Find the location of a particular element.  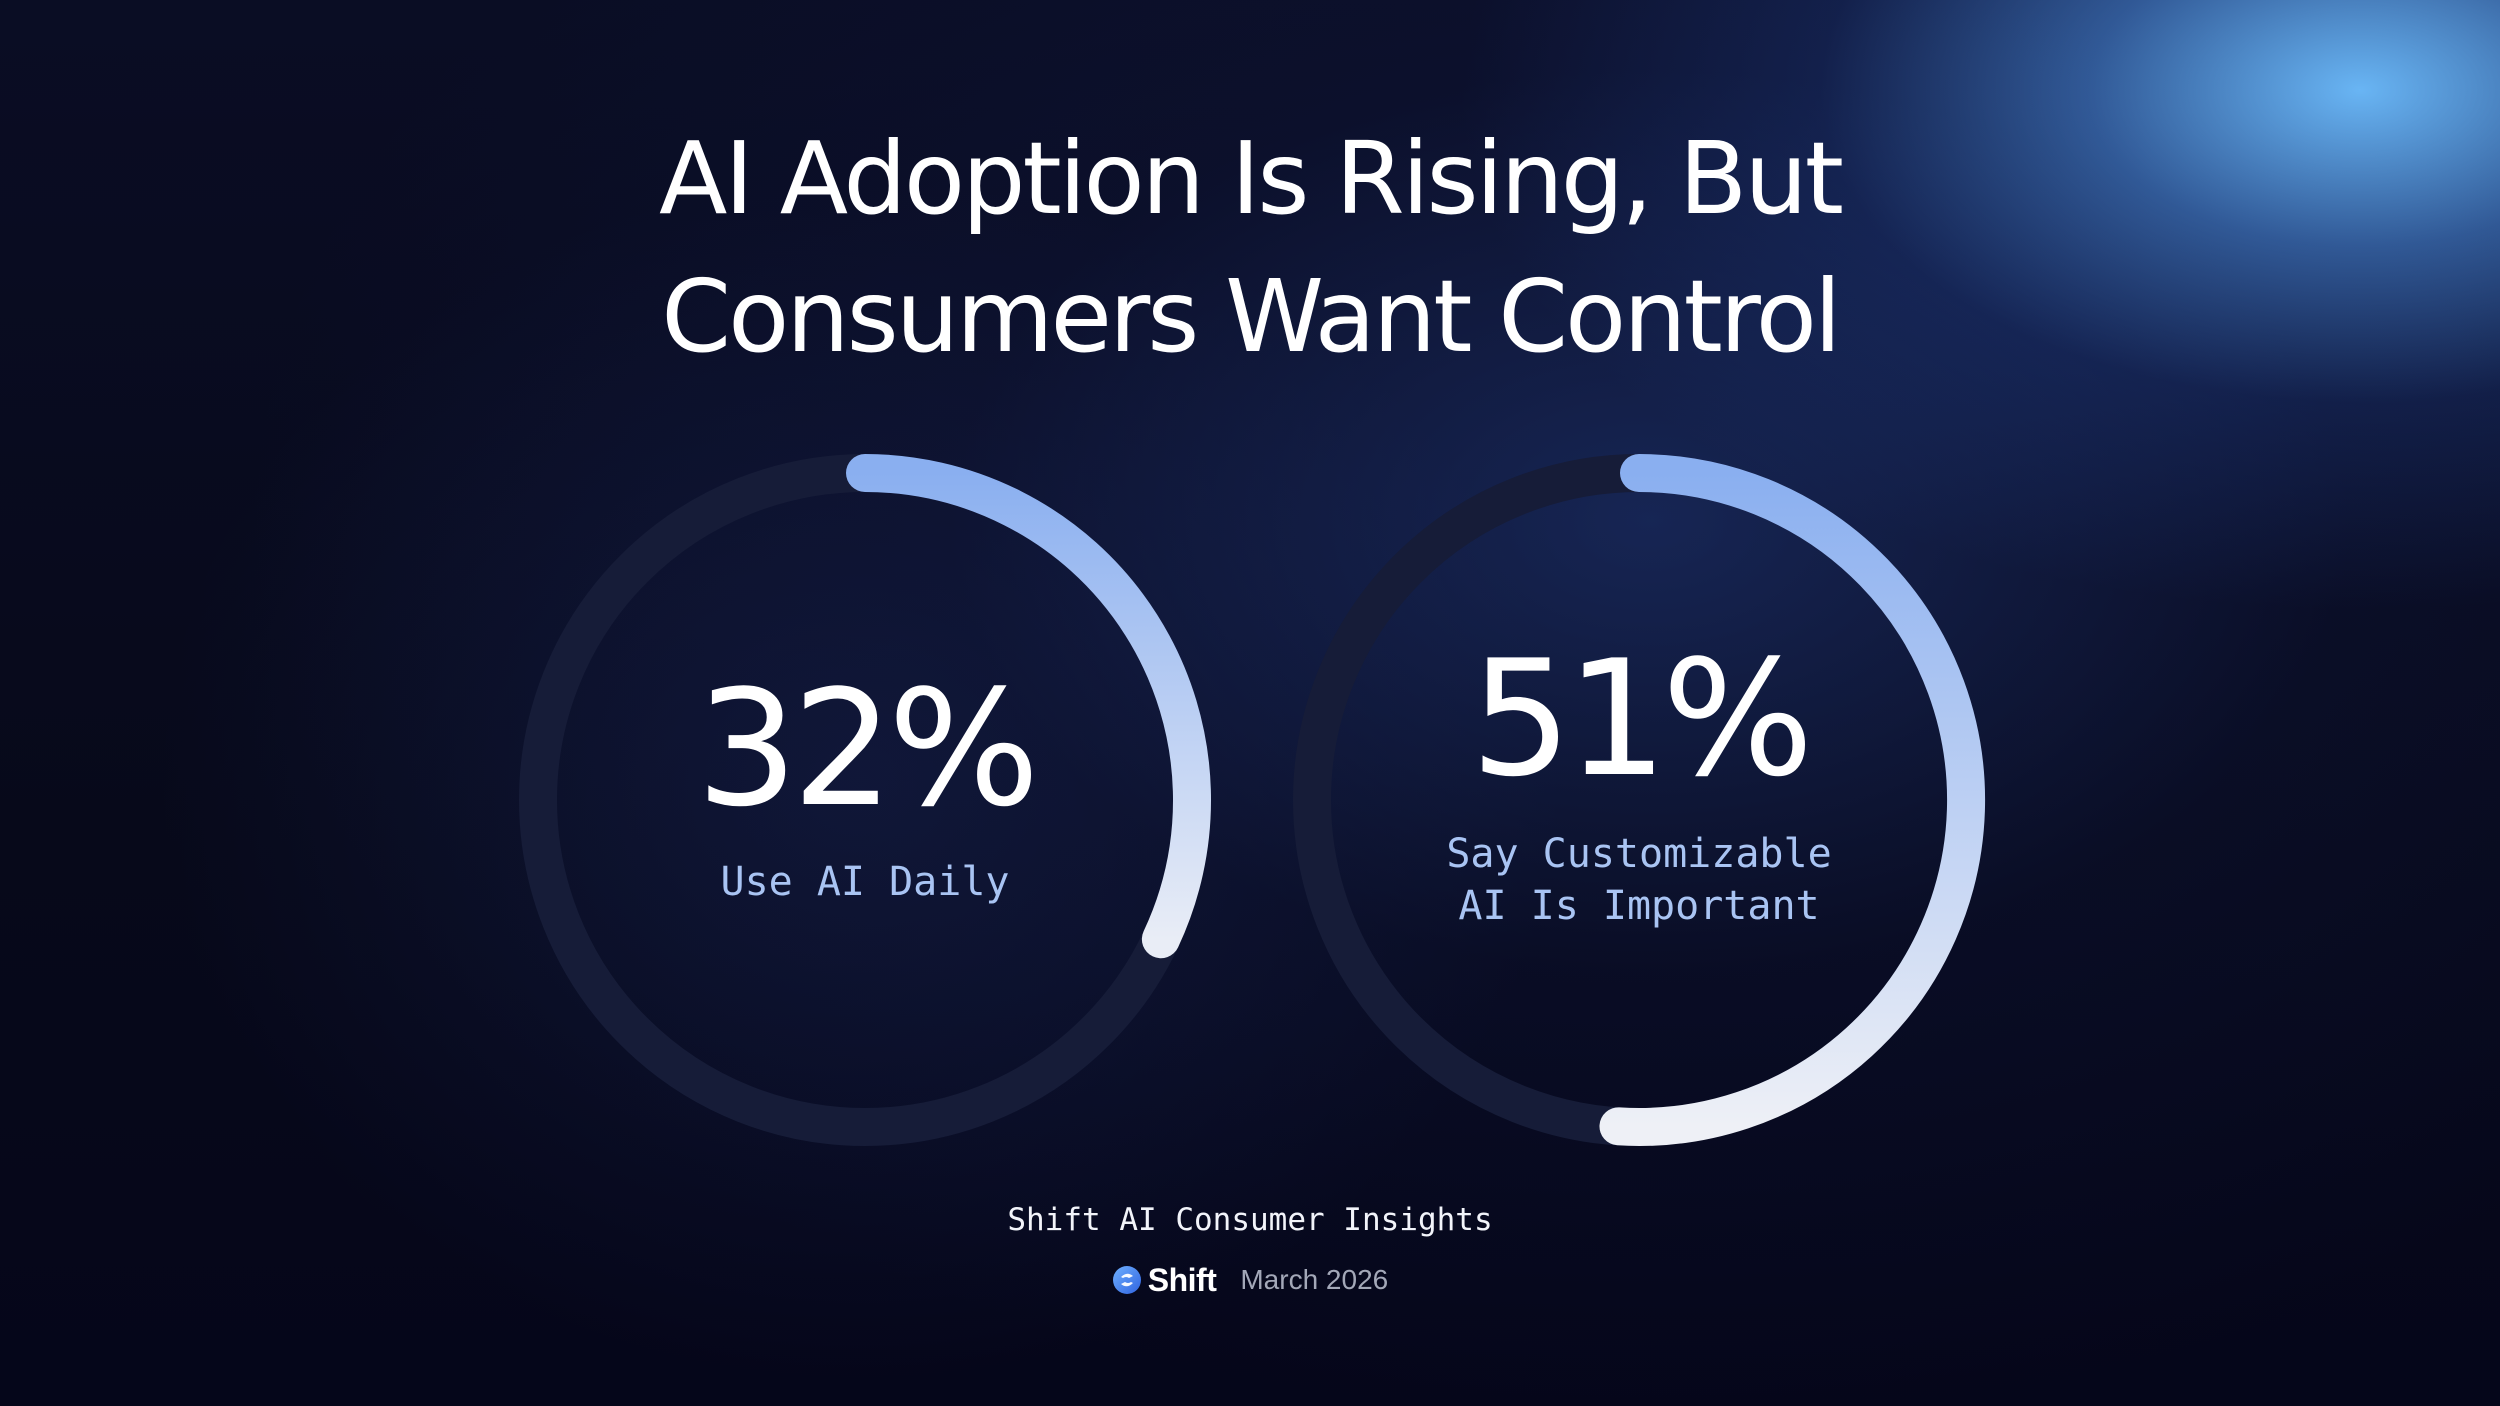

brand-logo: Shift is located at coordinates (1164, 1280).